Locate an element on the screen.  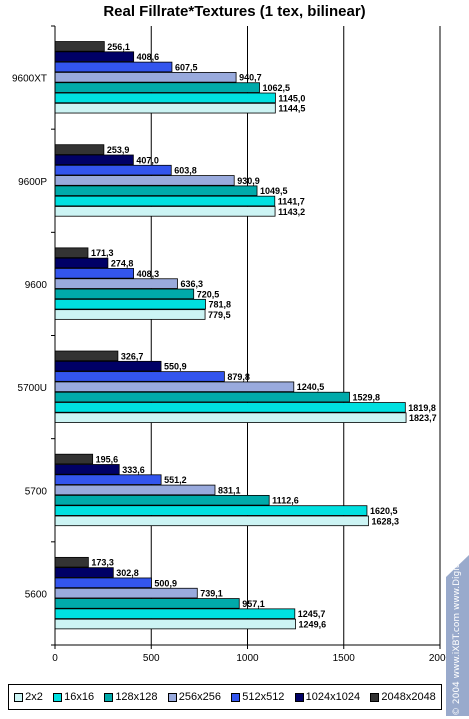
data-label: 1049,5 is located at coordinates (274, 191).